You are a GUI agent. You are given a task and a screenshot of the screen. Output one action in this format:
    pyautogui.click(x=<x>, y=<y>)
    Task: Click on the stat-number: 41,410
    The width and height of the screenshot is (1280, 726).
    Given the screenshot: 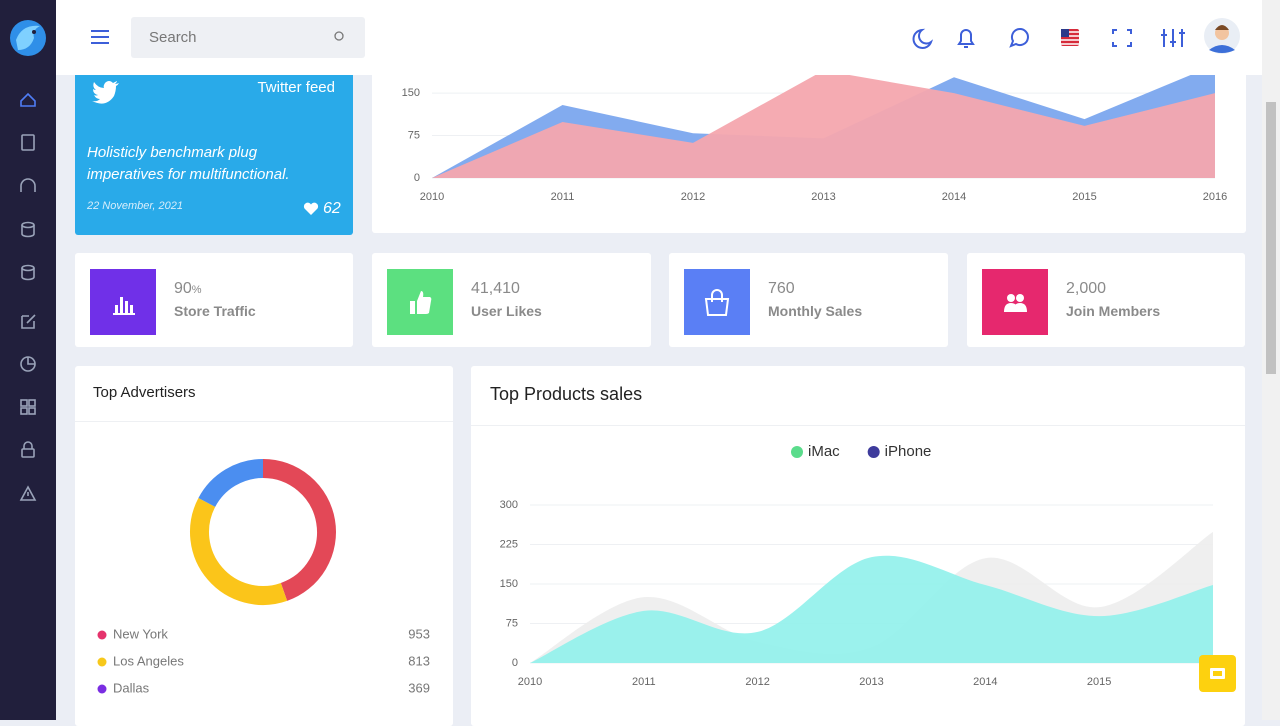 What is the action you would take?
    pyautogui.click(x=495, y=288)
    